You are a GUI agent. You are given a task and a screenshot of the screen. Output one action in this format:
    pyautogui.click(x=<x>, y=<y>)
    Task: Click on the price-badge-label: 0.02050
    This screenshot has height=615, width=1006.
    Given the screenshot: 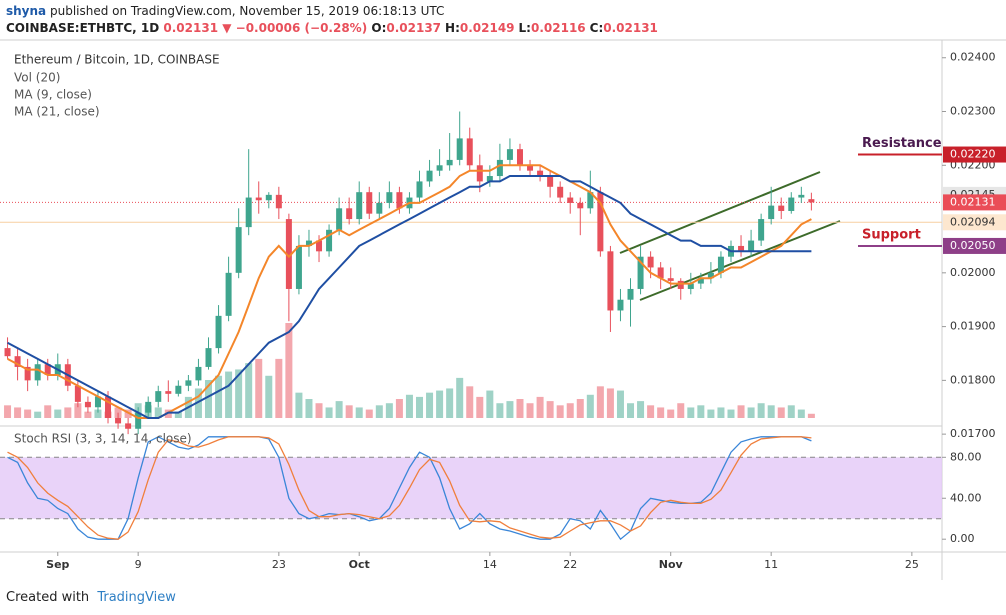 What is the action you would take?
    pyautogui.click(x=973, y=245)
    